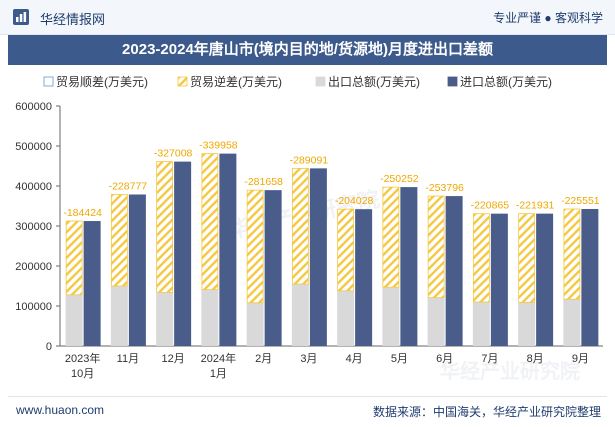 Image resolution: width=615 pixels, height=427 pixels. What do you see at coordinates (309, 160) in the screenshot?
I see `deficit-data-label: -289091` at bounding box center [309, 160].